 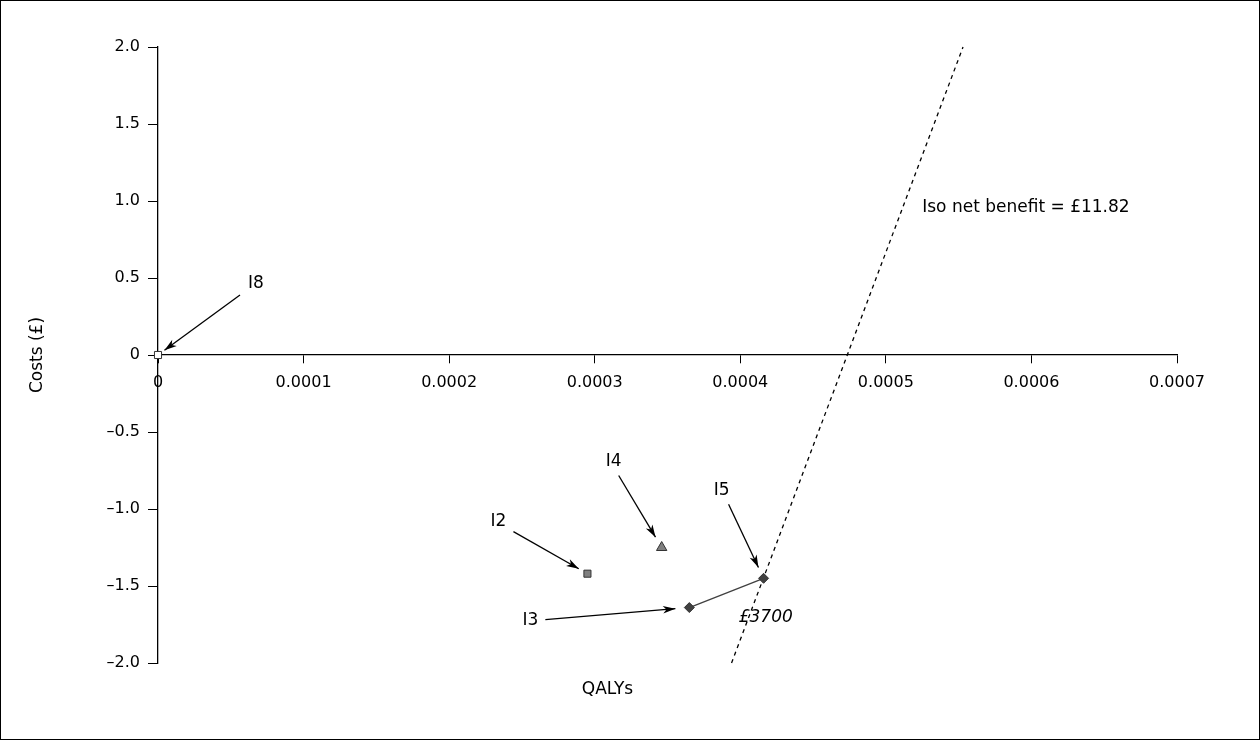 I want to click on text: I4, so click(x=613, y=459).